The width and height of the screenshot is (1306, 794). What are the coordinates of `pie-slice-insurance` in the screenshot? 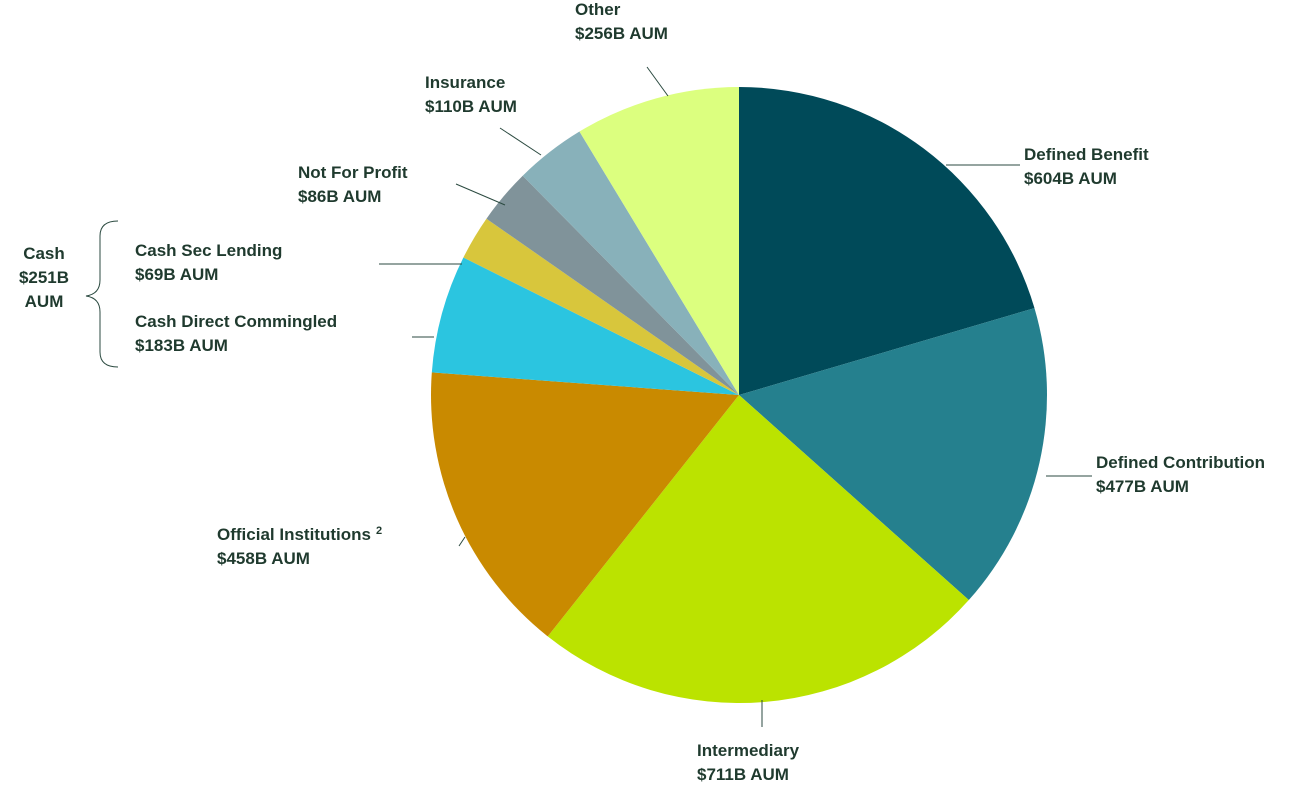 It's located at (630, 263).